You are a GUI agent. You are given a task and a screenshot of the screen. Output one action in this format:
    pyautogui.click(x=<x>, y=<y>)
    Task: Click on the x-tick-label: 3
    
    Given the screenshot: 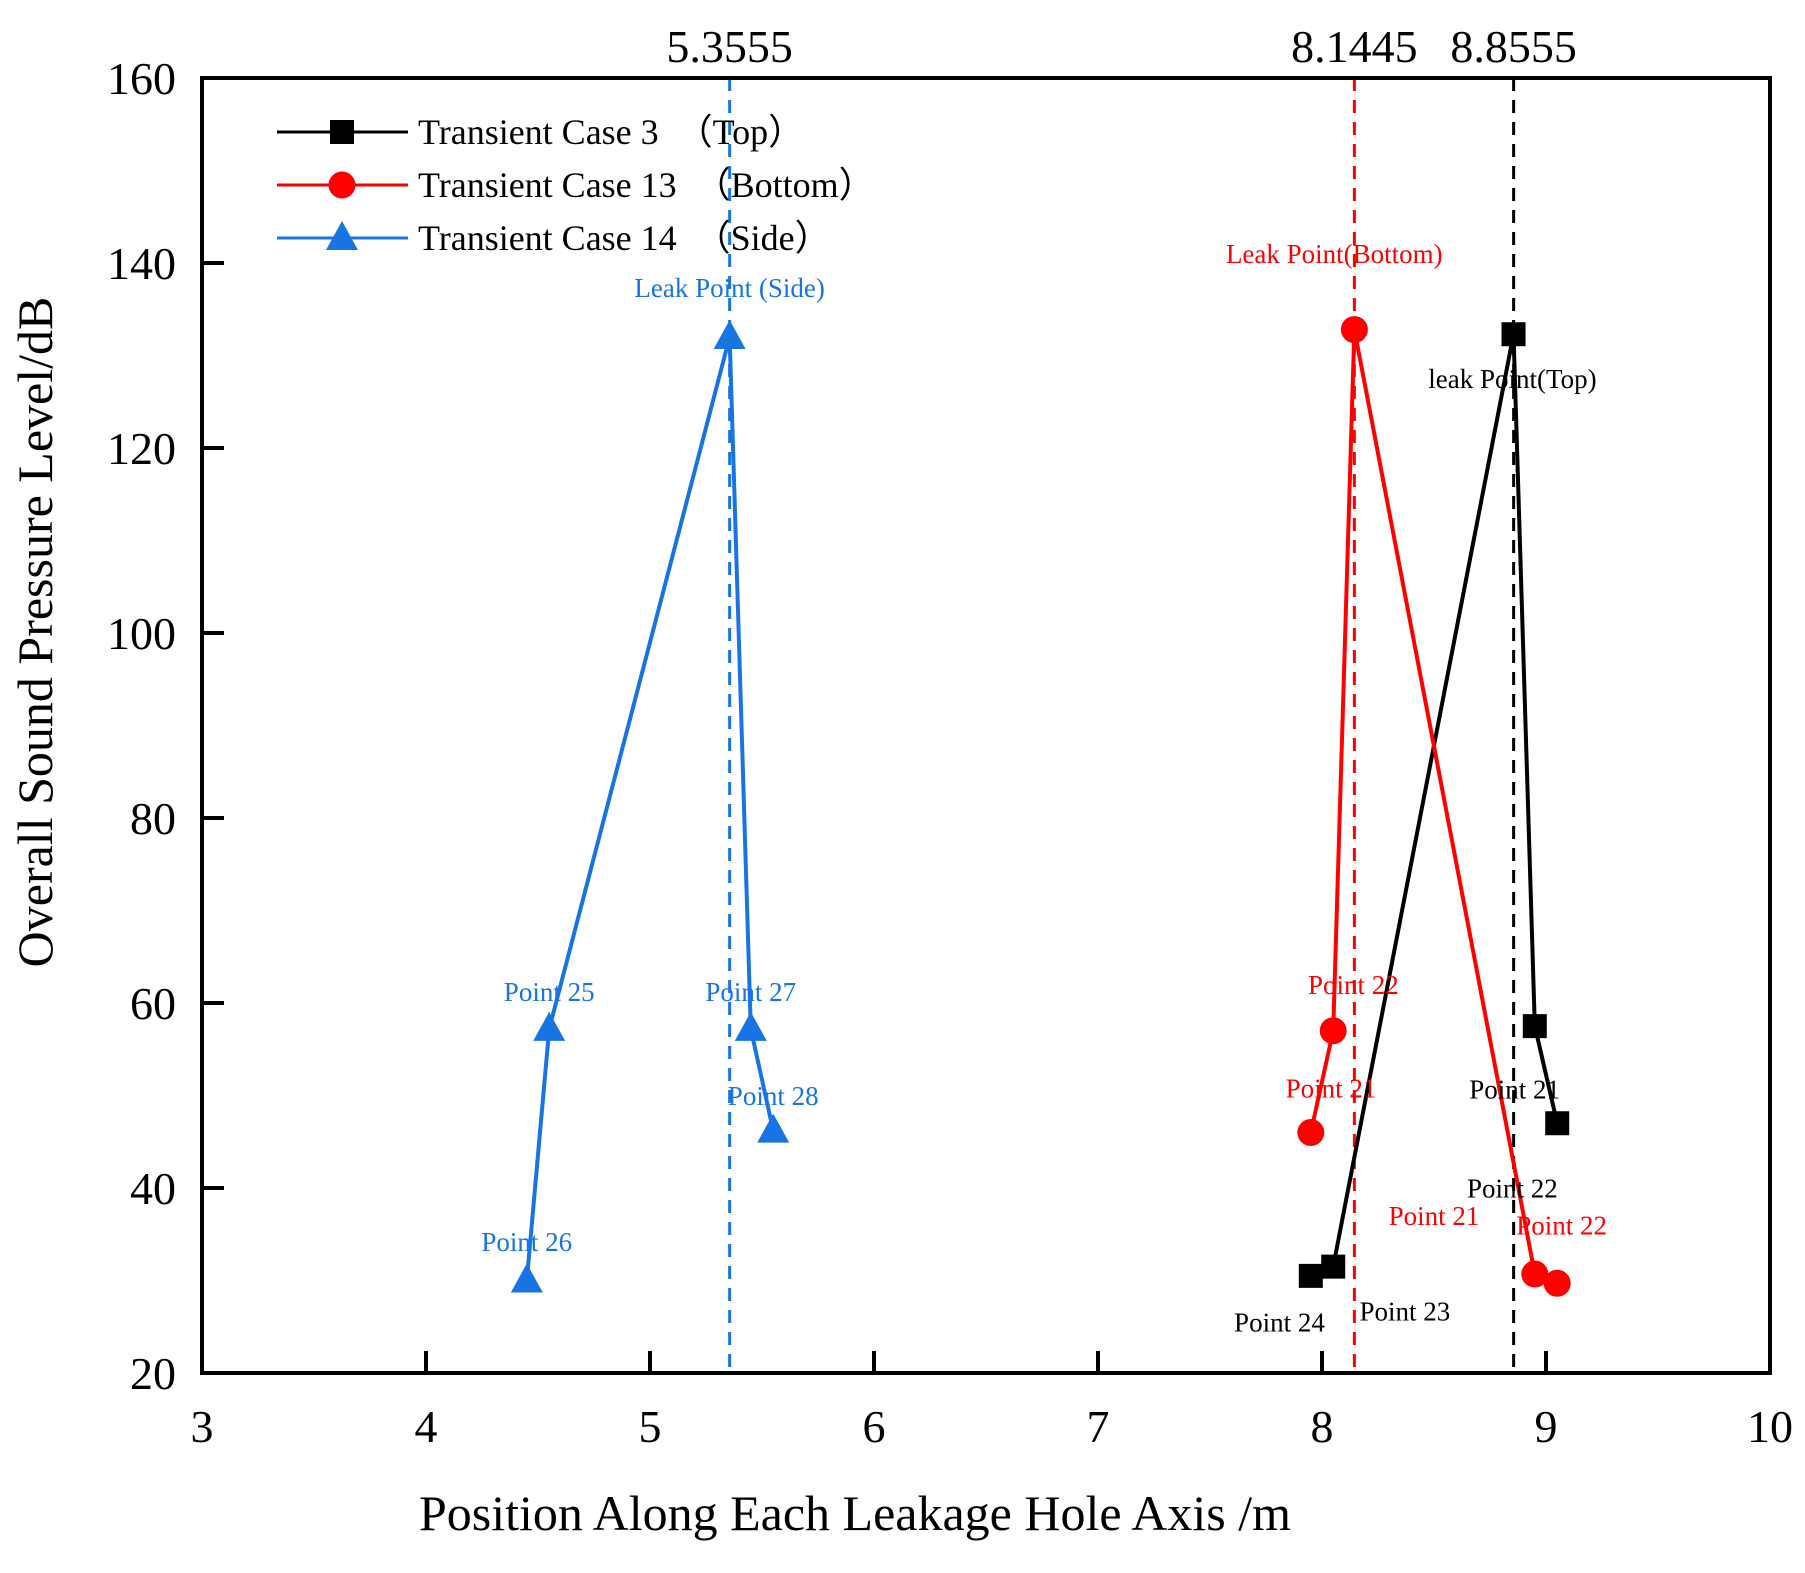 What is the action you would take?
    pyautogui.click(x=202, y=1426)
    